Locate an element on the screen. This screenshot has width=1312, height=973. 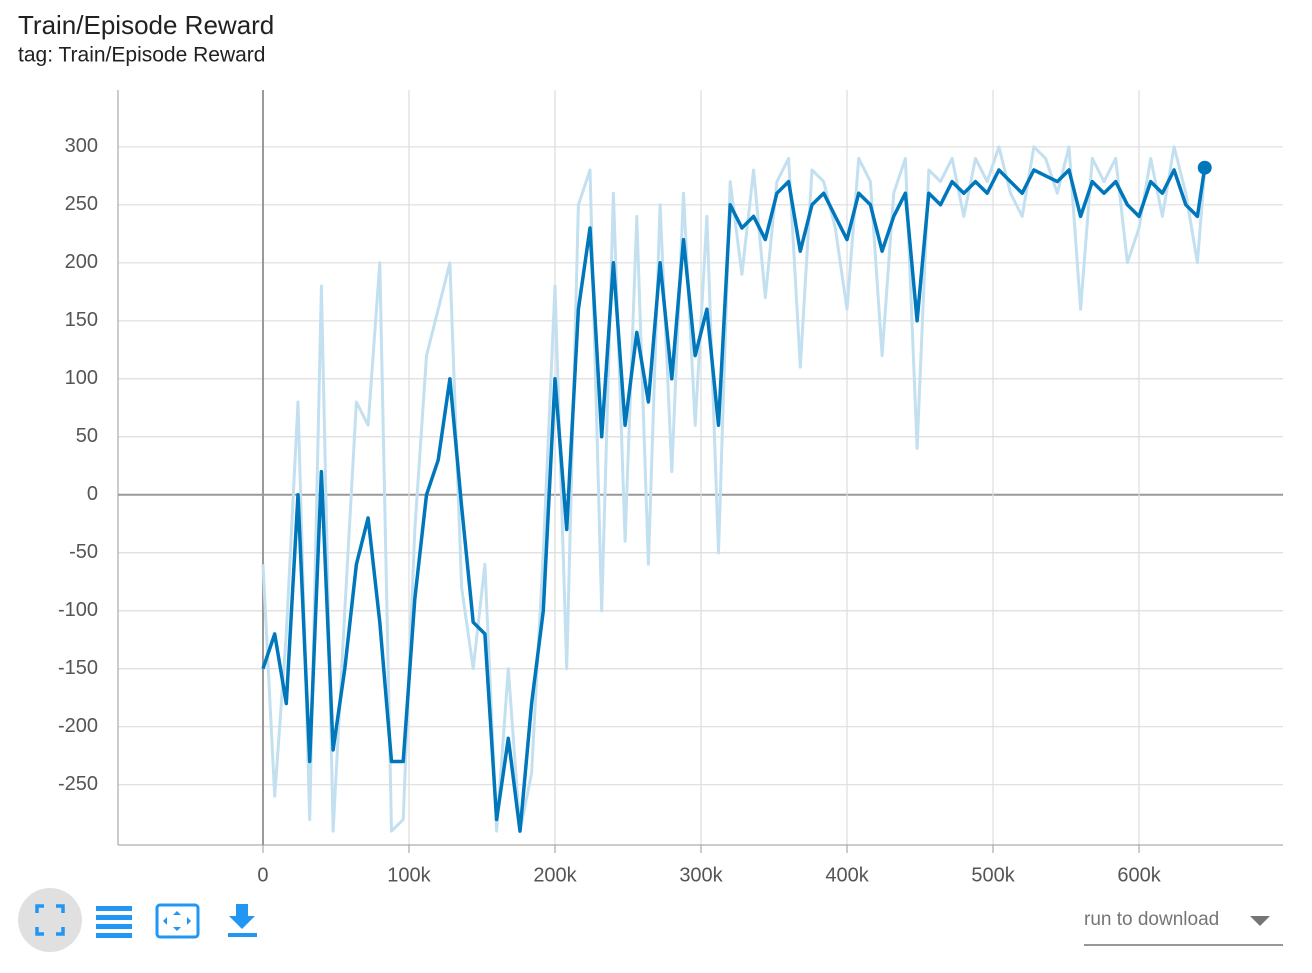
dropdown-arrow is located at coordinates (1260, 921).